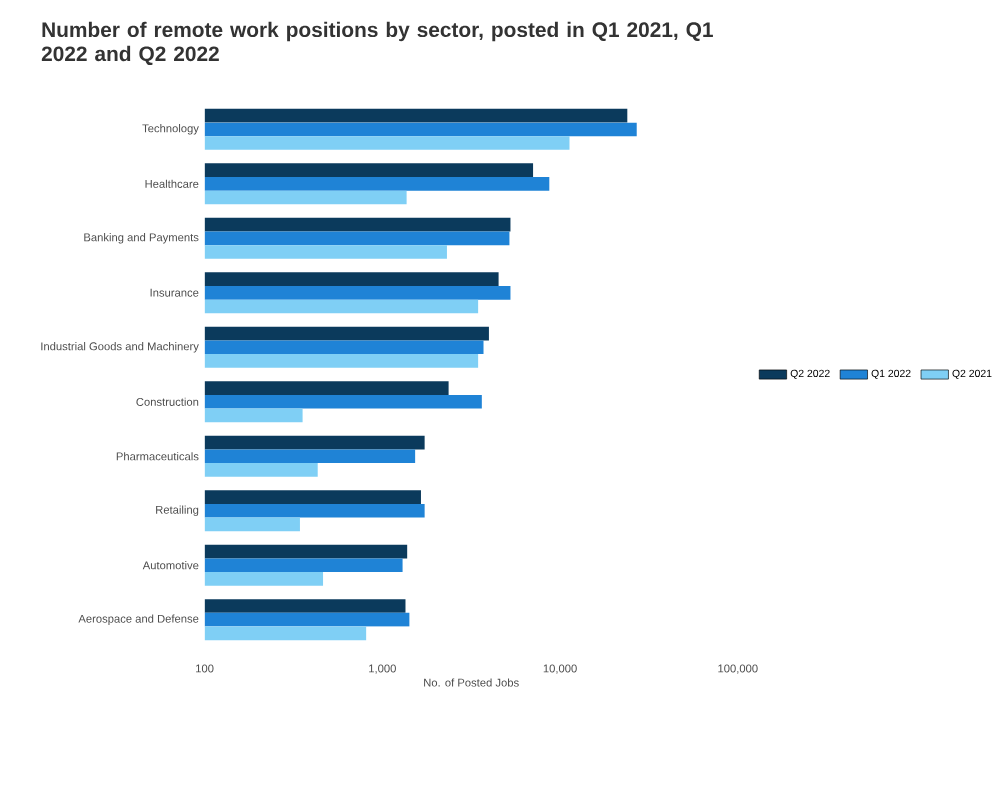 Image resolution: width=1000 pixels, height=806 pixels. Describe the element at coordinates (377, 44) in the screenshot. I see `chart-title: Number of remote work positions by sector, posted in Q1 2021, Q1 2022 and Q2 2022` at that location.